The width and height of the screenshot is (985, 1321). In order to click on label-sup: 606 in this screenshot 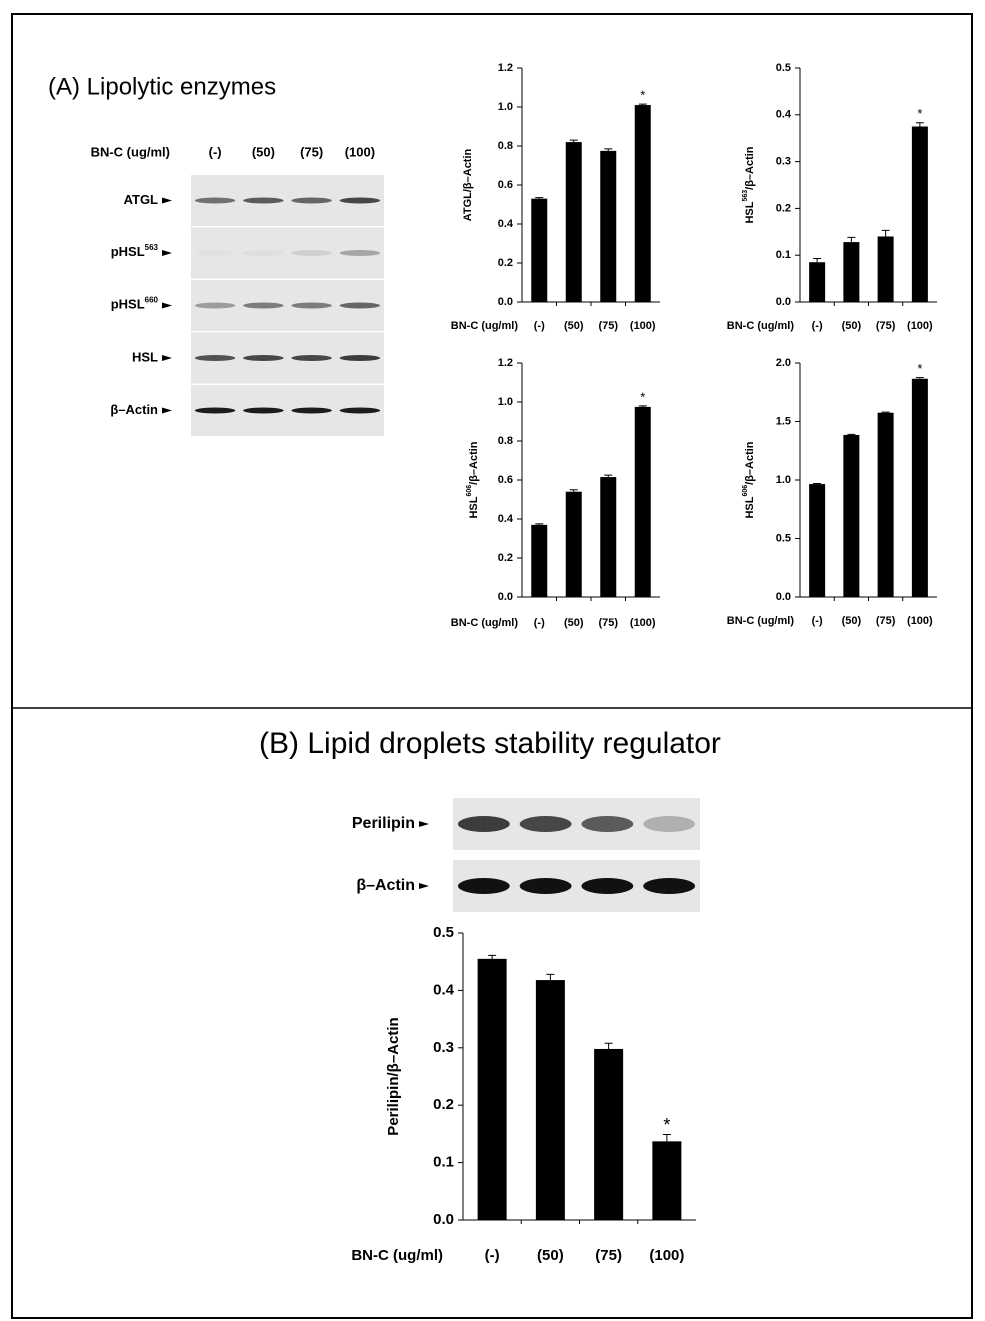, I will do `click(469, 491)`.